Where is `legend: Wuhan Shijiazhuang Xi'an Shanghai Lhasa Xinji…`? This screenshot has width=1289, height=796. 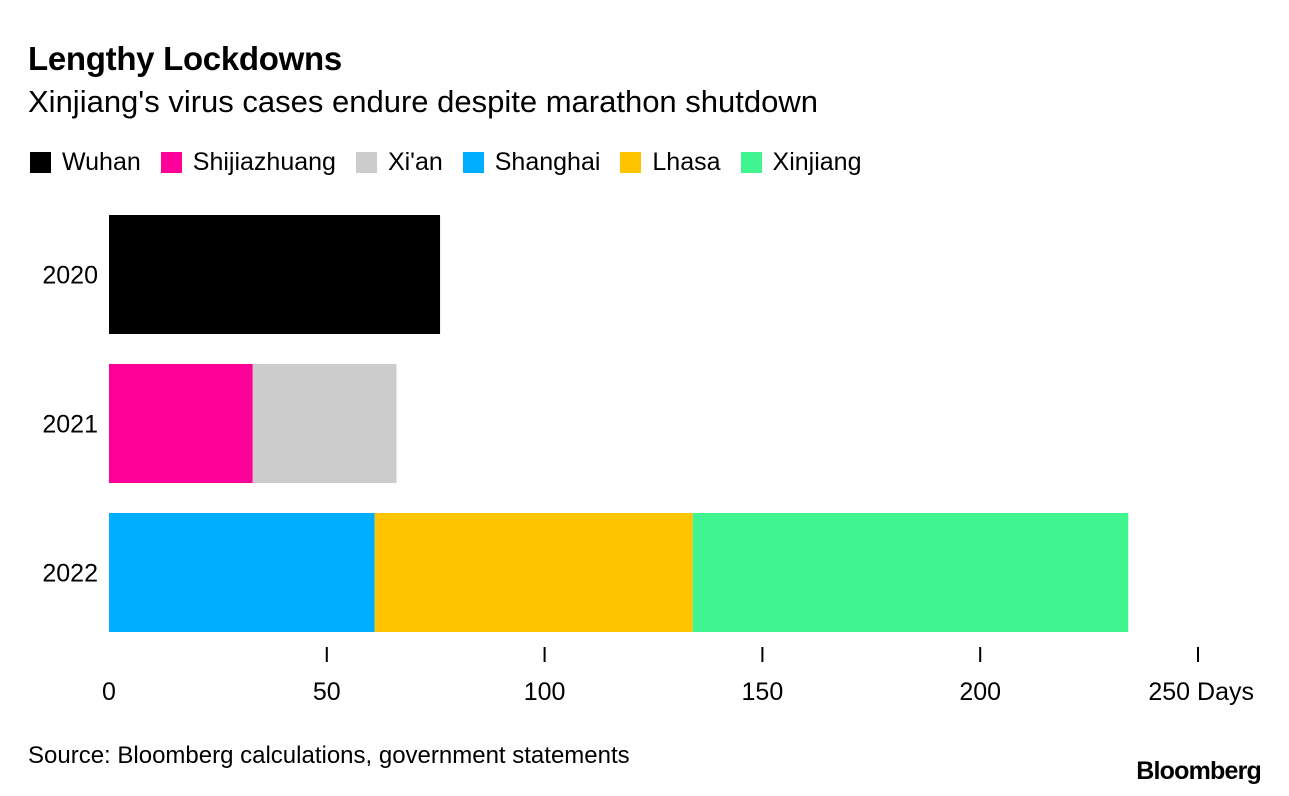
legend: Wuhan Shijiazhuang Xi'an Shanghai Lhasa Xinji… is located at coordinates (455, 162).